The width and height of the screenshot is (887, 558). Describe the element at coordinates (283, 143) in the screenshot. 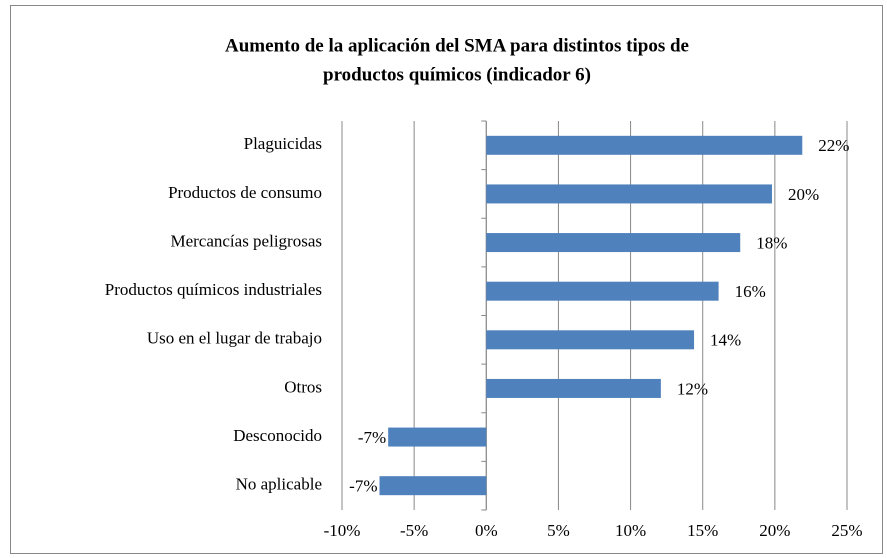

I see `y-tick-label: Plaguicidas` at that location.